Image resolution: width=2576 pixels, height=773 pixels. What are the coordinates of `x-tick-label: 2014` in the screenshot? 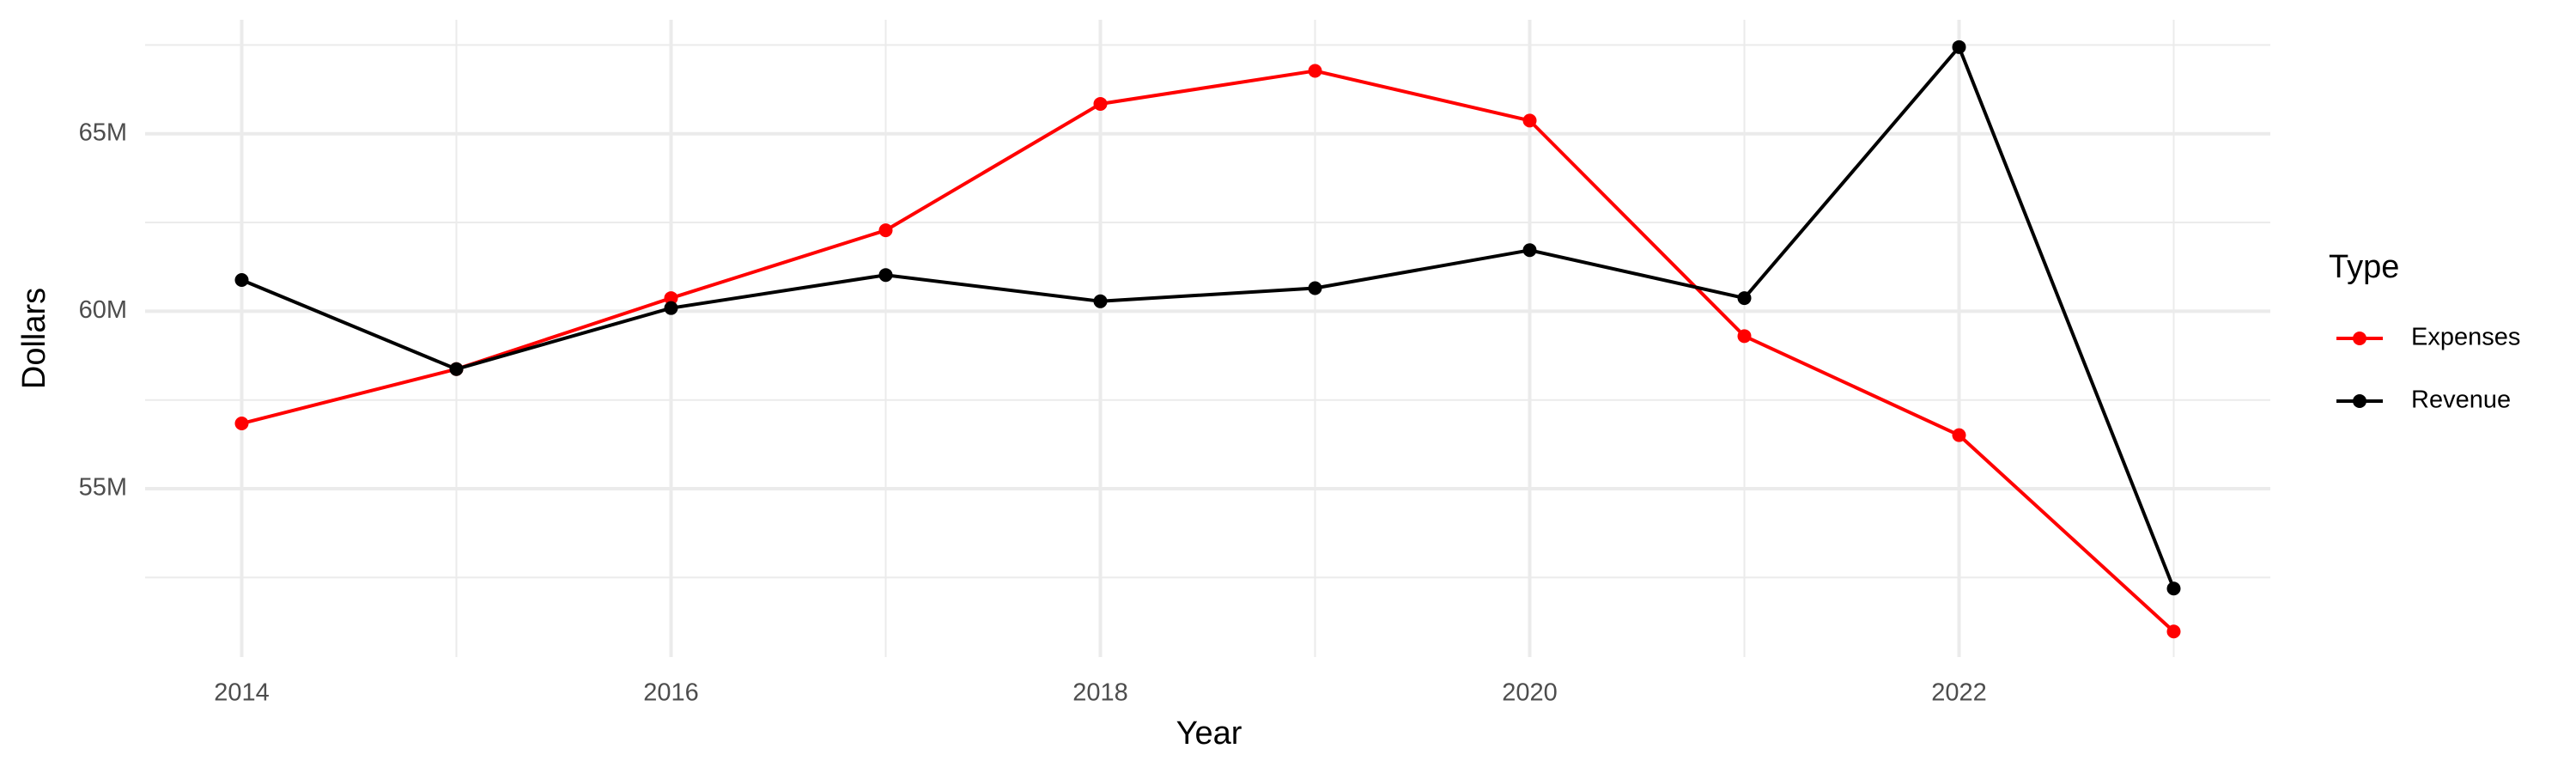 It's located at (242, 693).